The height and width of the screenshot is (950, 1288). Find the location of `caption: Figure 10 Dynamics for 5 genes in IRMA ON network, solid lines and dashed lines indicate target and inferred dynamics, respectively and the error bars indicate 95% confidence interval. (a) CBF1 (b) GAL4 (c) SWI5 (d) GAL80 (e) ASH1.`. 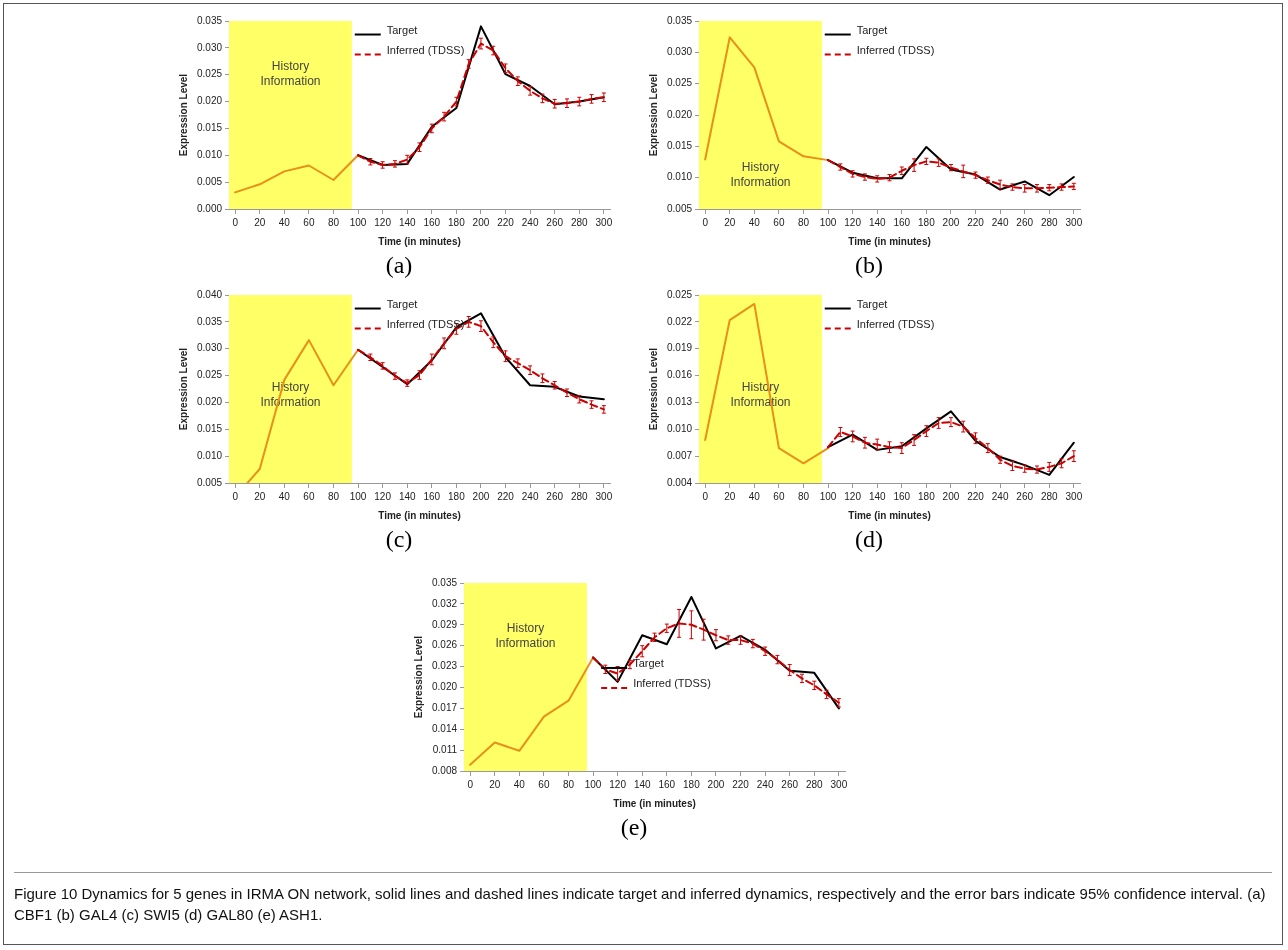

caption: Figure 10 Dynamics for 5 genes in IRMA ON network, solid lines and dashed lines indicate target and inferred dynamics, respectively and the error bars indicate 95% confidence interval. (a) CBF1 (b) GAL4 (c) SWI5 (d) GAL80 (e) ASH1. is located at coordinates (640, 904).